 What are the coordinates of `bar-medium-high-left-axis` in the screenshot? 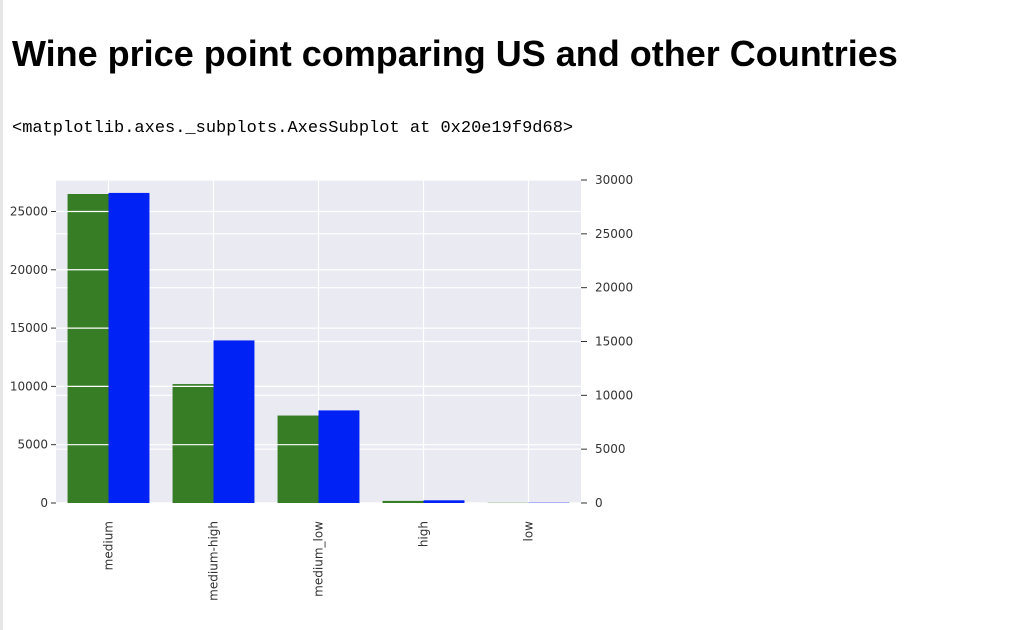 It's located at (193, 443).